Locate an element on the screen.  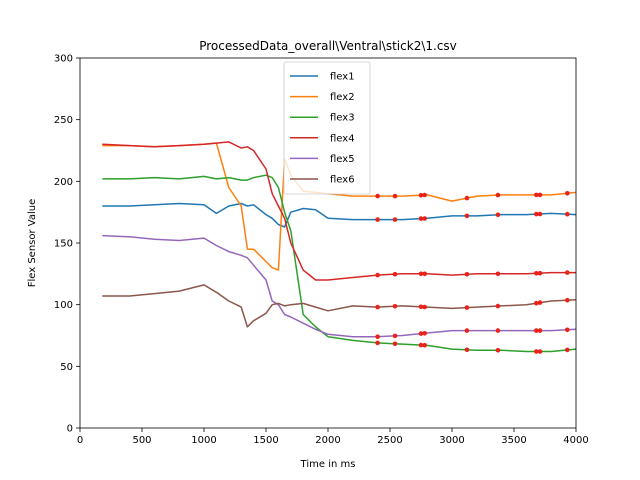
legend-label-flex6: flex6 is located at coordinates (342, 180).